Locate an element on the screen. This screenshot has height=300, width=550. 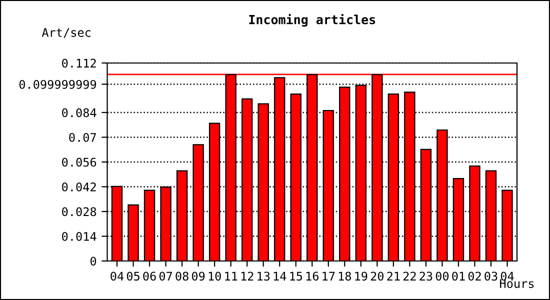
x-tick-label: 03 is located at coordinates (491, 276).